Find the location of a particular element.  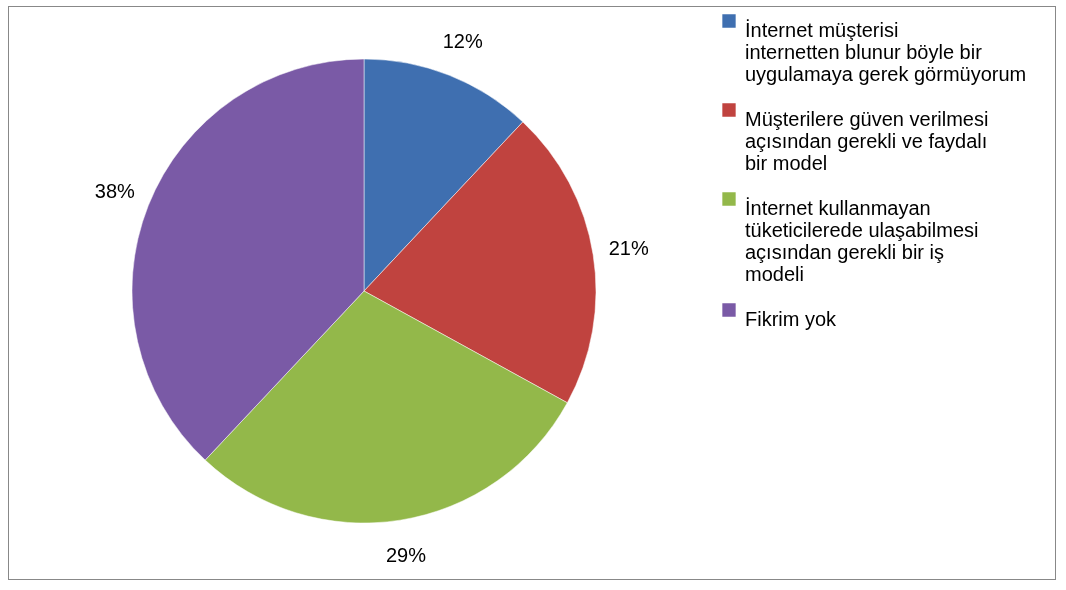

legend-label: İnternet müşterisi internetten blunur böyle bir uygulamaya gerek görmüyorum is located at coordinates (886, 52).